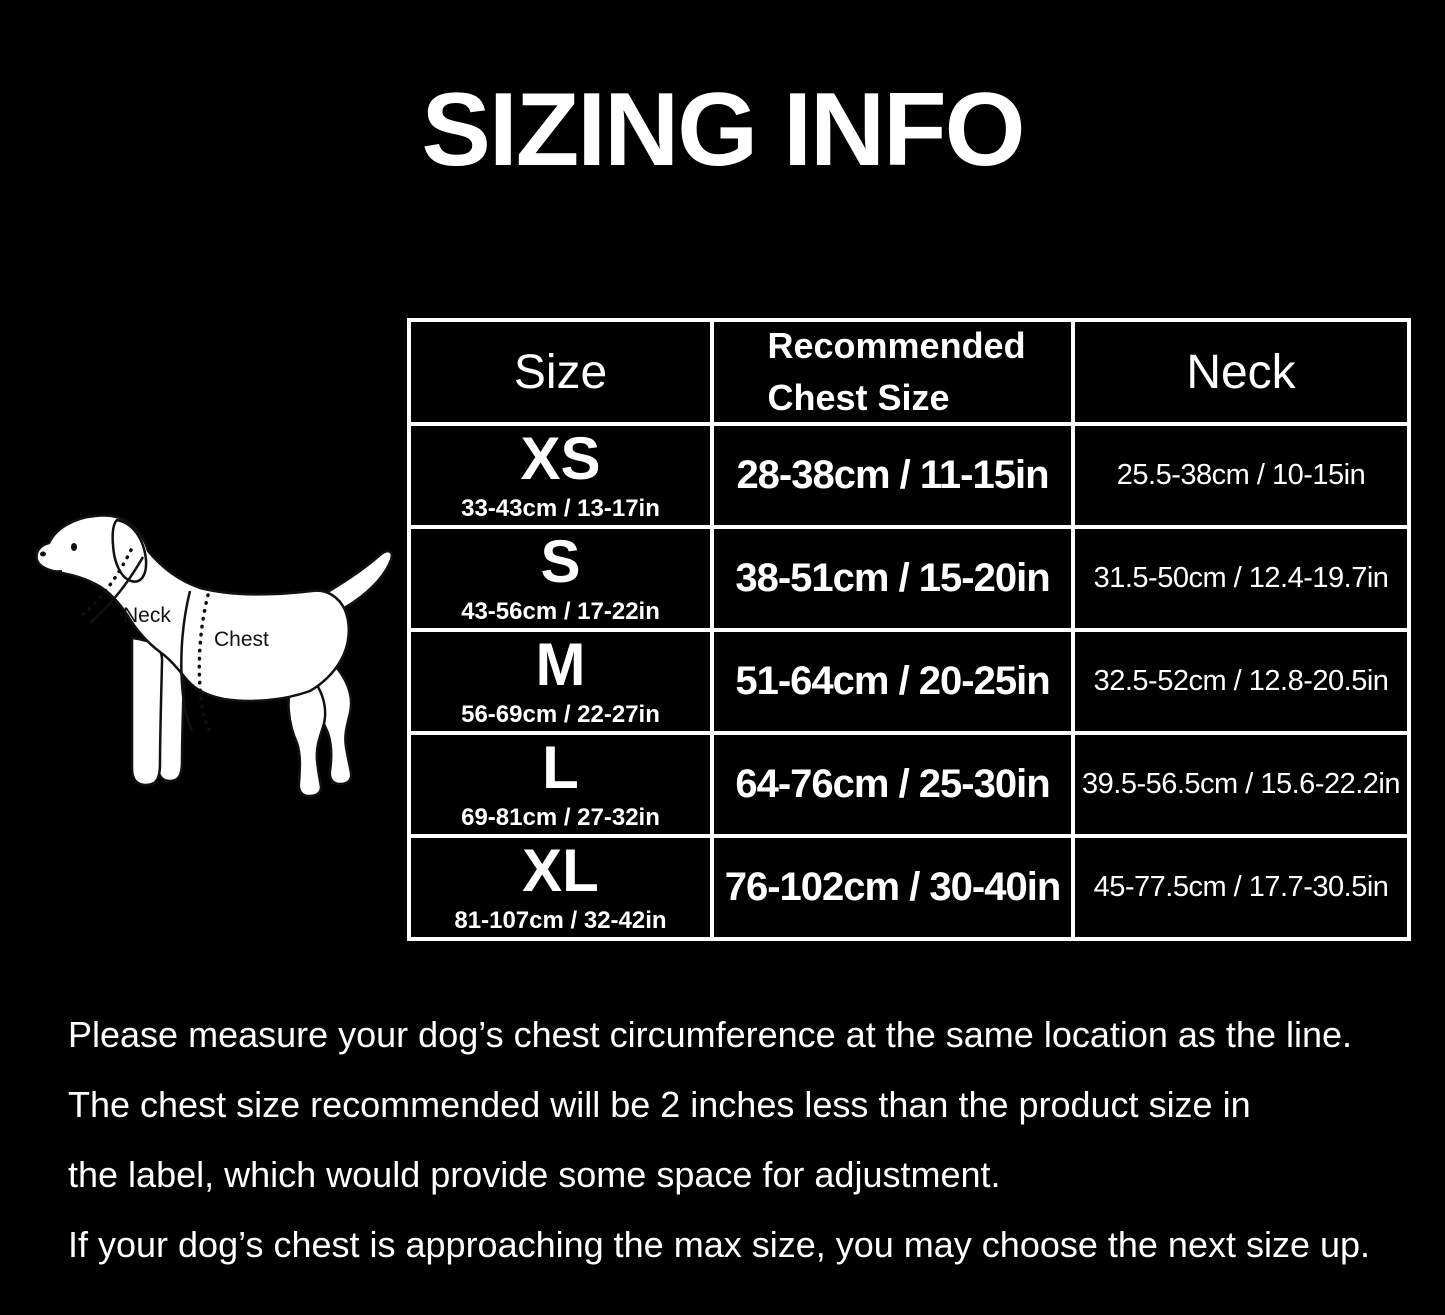 This screenshot has width=1445, height=1315. Describe the element at coordinates (43, 554) in the screenshot. I see `dog-nostril` at that location.